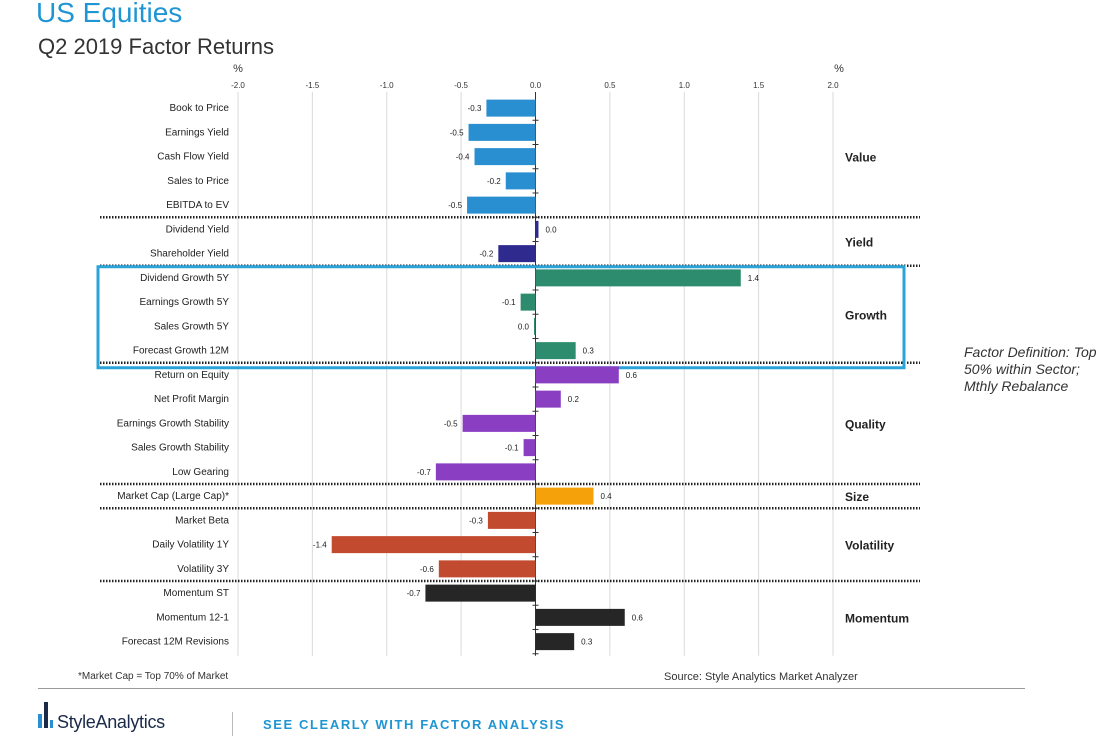 This screenshot has width=1104, height=754. Describe the element at coordinates (203, 569) in the screenshot. I see `factor-label: Volatility 3Y` at that location.